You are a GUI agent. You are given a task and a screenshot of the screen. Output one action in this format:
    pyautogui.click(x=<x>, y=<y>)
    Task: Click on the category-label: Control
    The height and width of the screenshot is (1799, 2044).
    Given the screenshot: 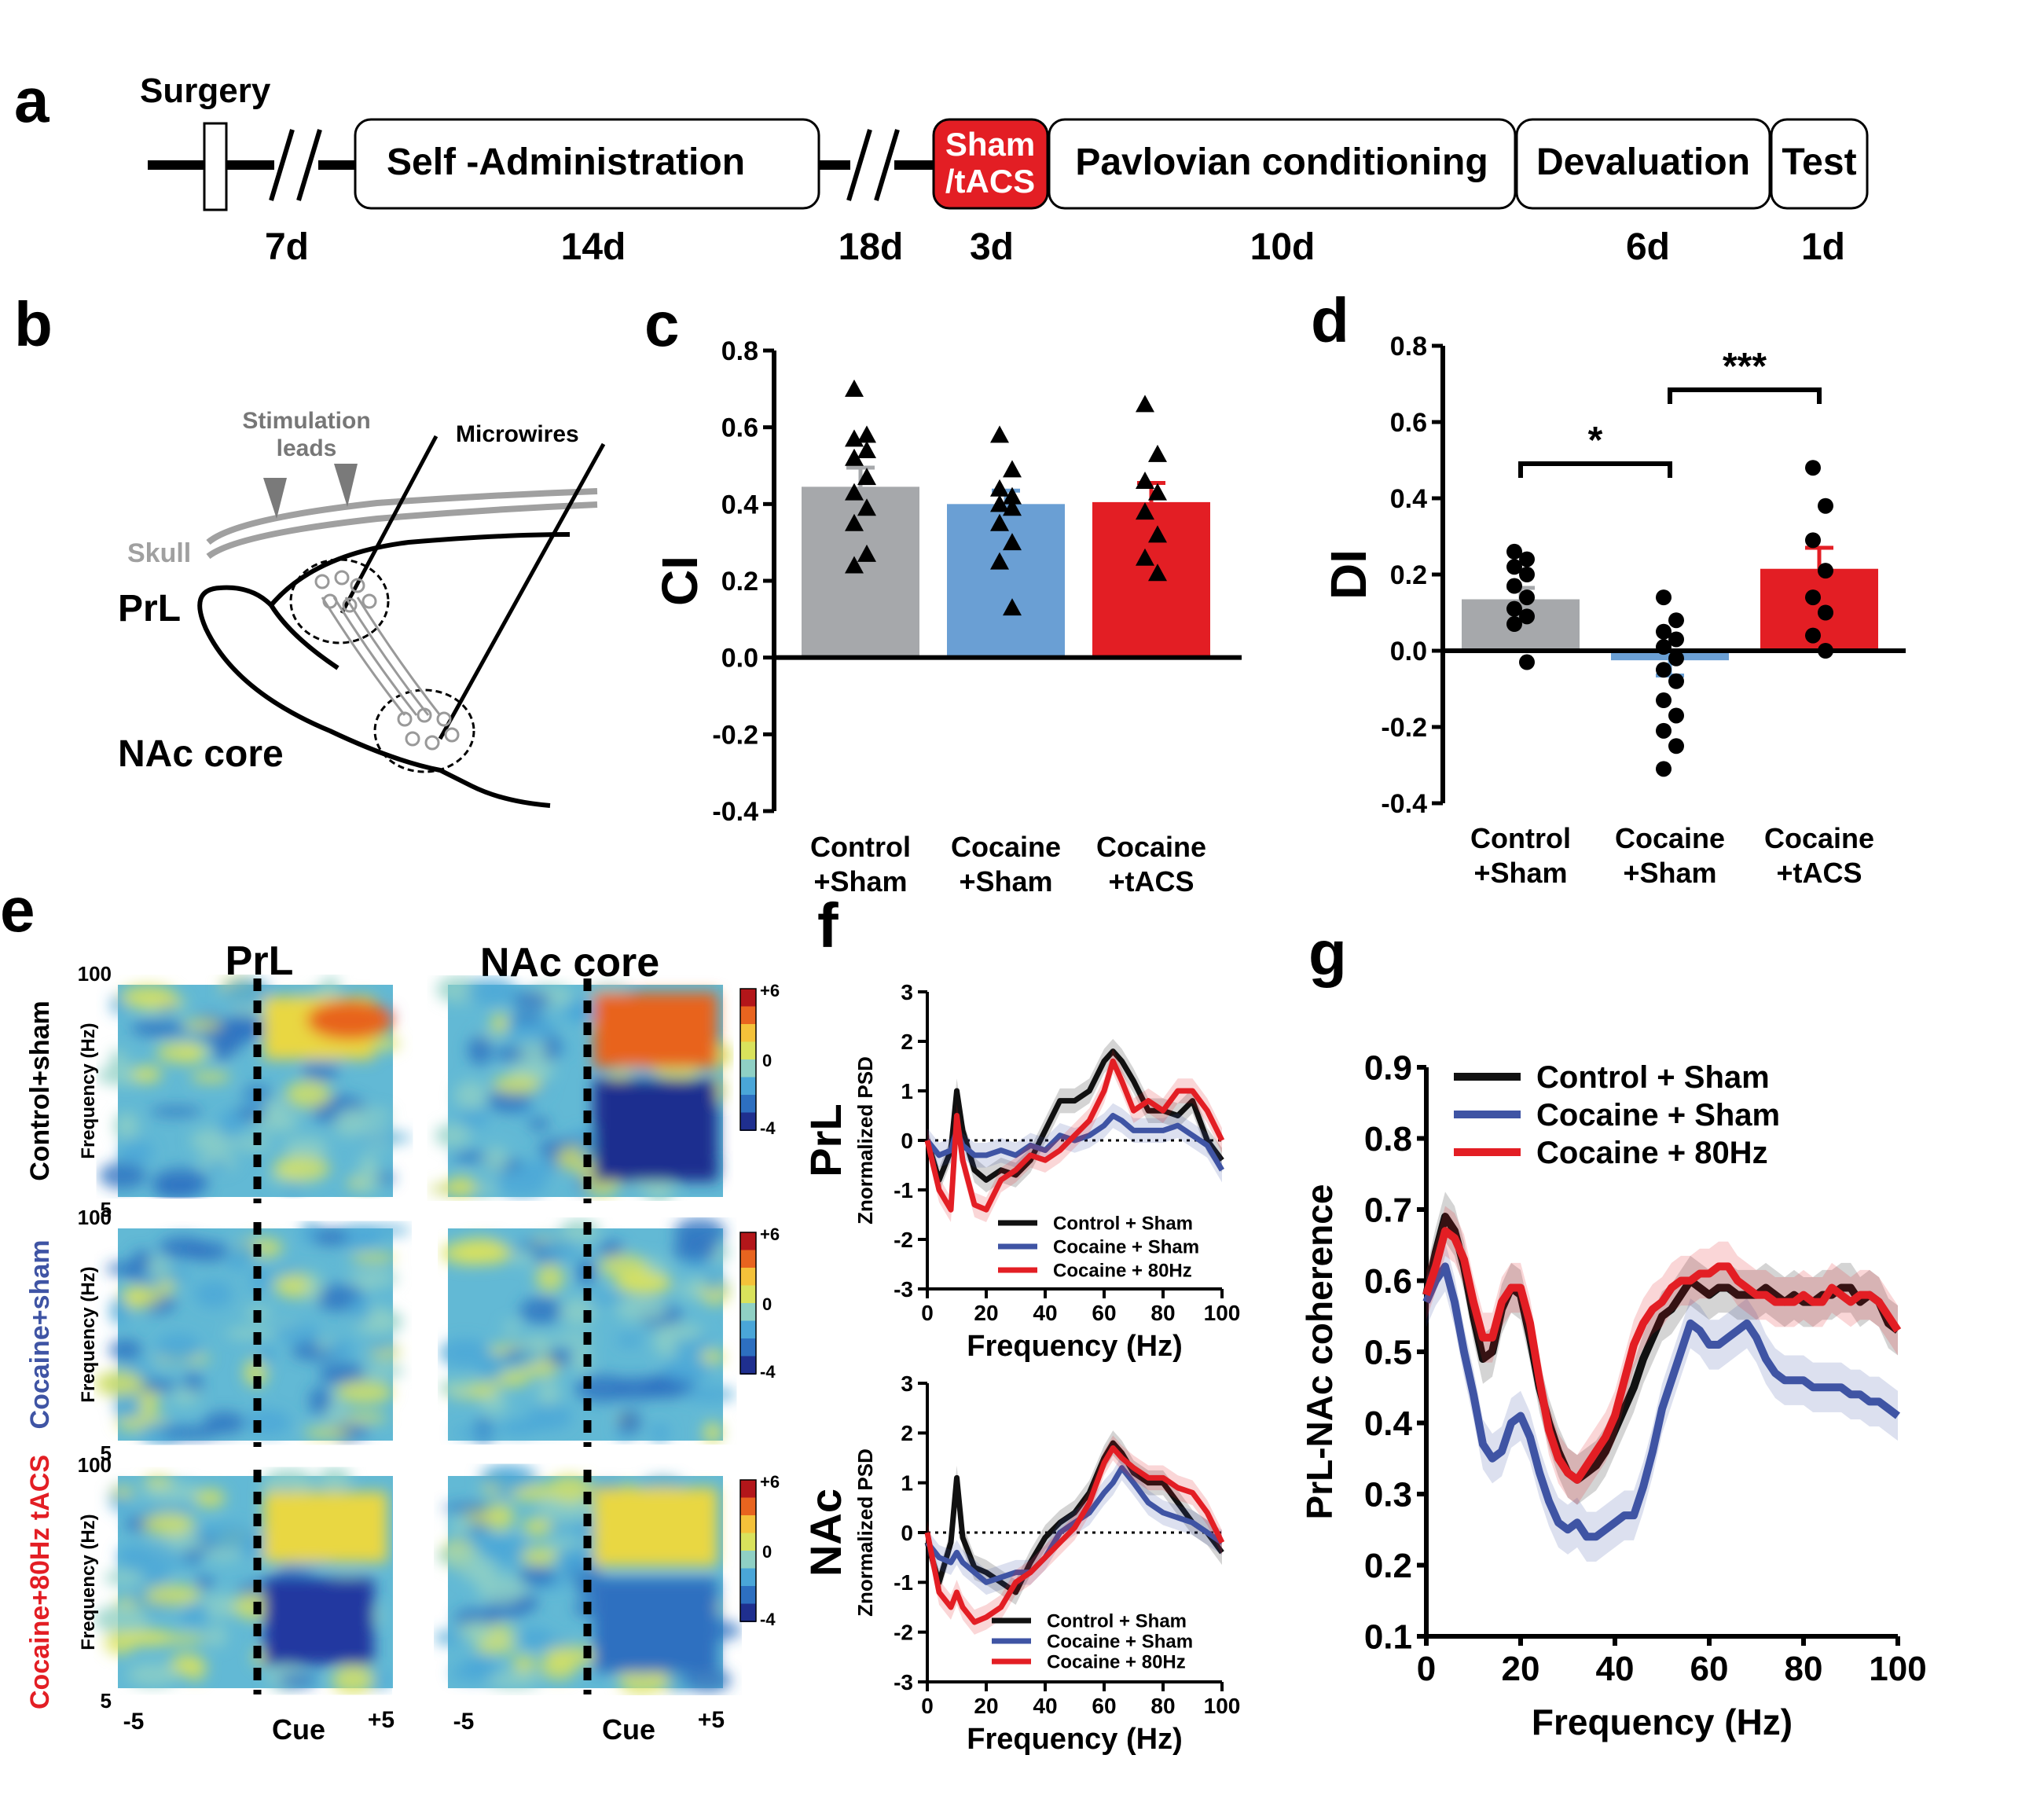 What is the action you would take?
    pyautogui.click(x=1520, y=838)
    